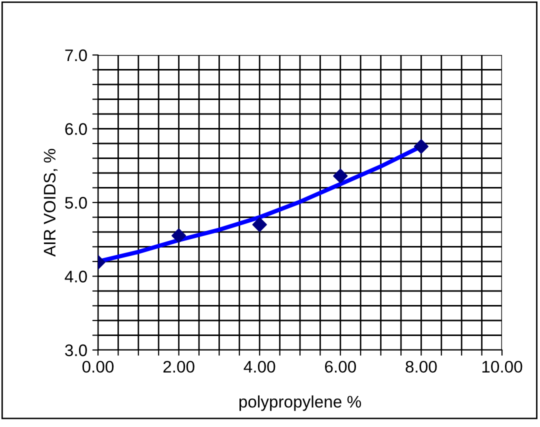 This screenshot has width=540, height=427. Describe the element at coordinates (502, 366) in the screenshot. I see `x-tick-label: 10.00` at that location.